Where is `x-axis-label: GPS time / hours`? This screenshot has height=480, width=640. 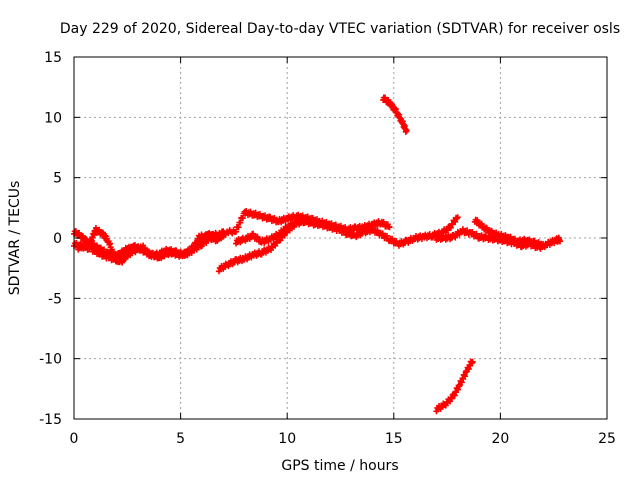 x-axis-label: GPS time / hours is located at coordinates (339, 466).